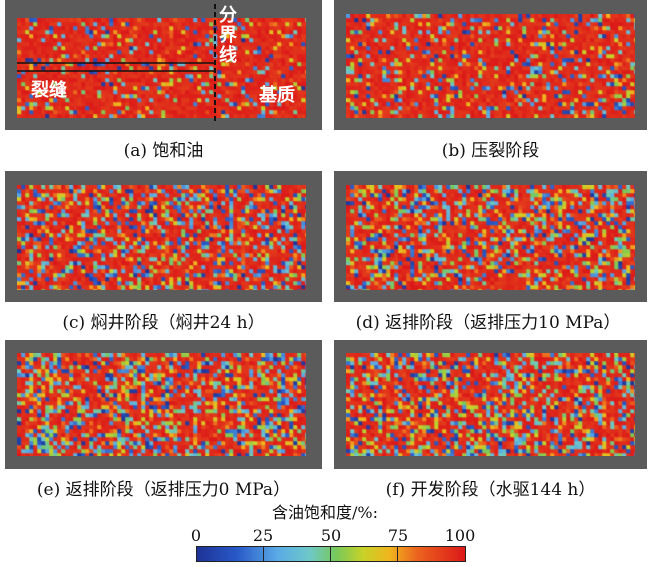 This screenshot has width=650, height=567. I want to click on caption-a: (a) 饱和油, so click(163, 151).